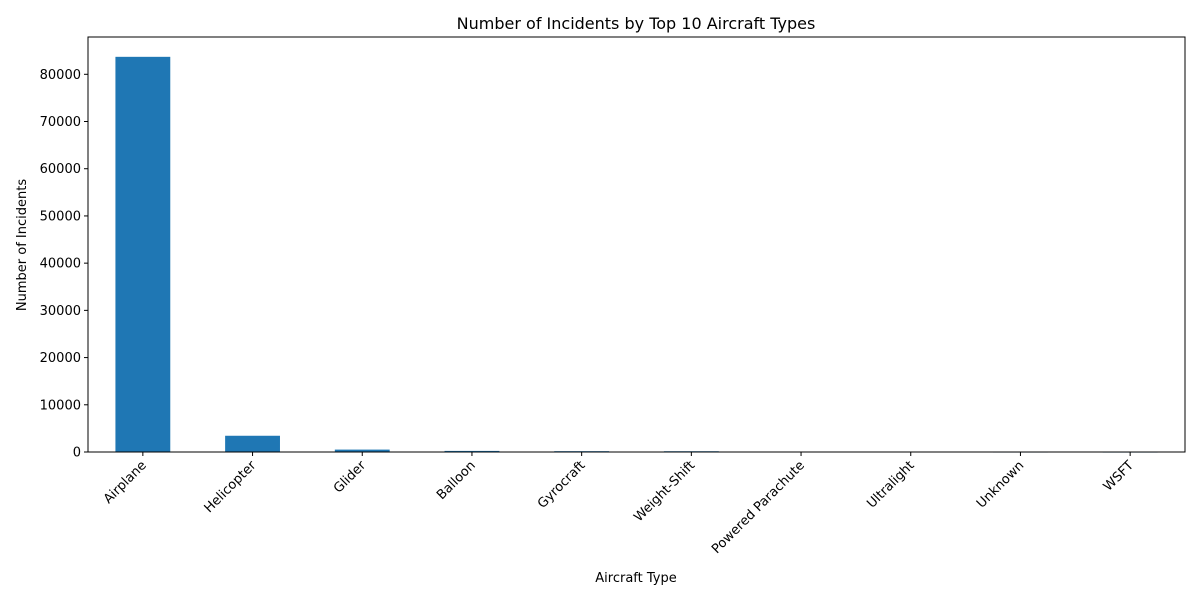 This screenshot has height=600, width=1200. What do you see at coordinates (890, 484) in the screenshot?
I see `x-tick-label: Ultralight` at bounding box center [890, 484].